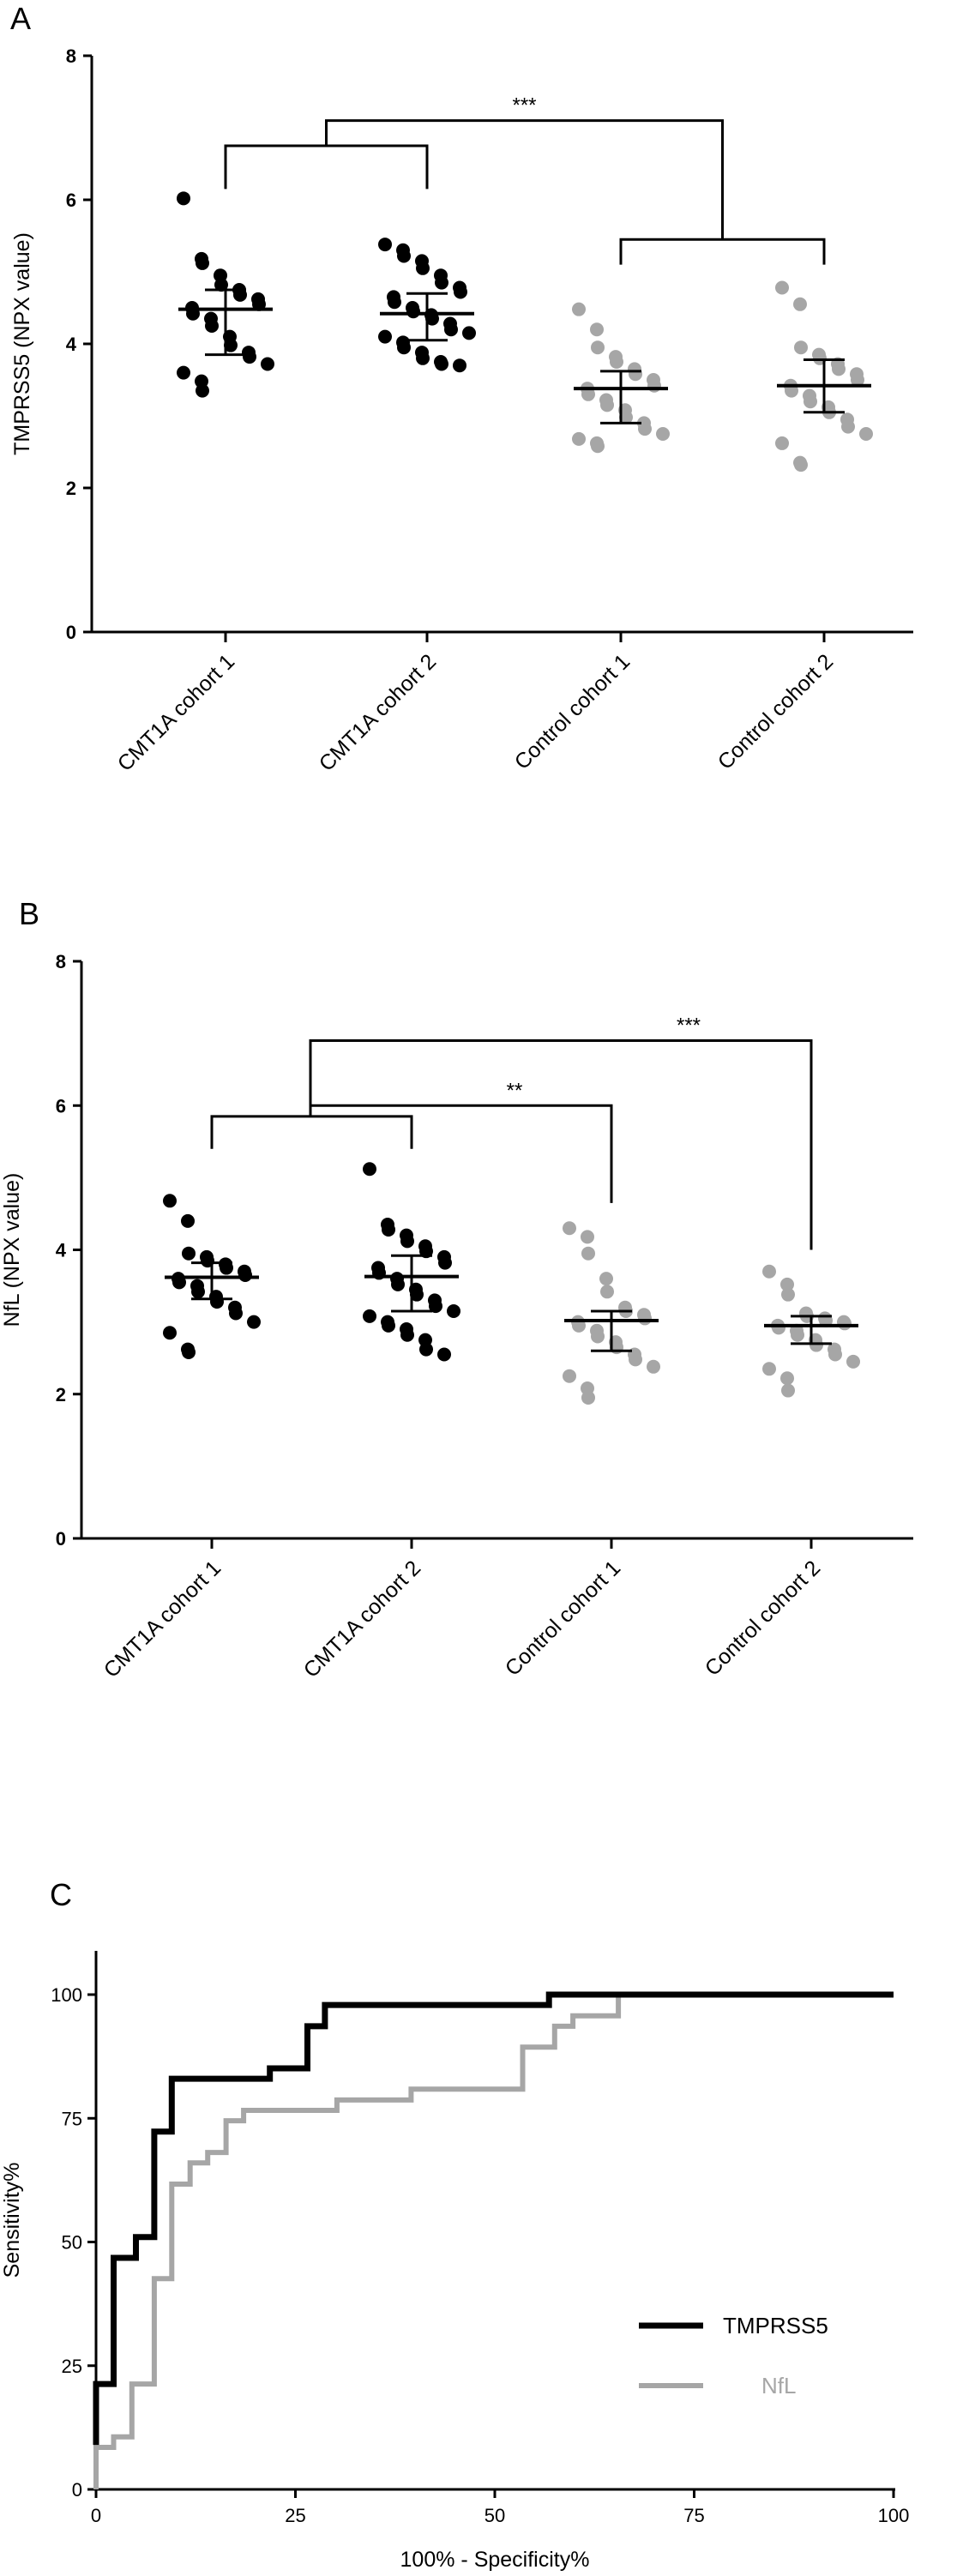  What do you see at coordinates (776, 2325) in the screenshot?
I see `legend-label-tmprss5: TMPRSS5` at bounding box center [776, 2325].